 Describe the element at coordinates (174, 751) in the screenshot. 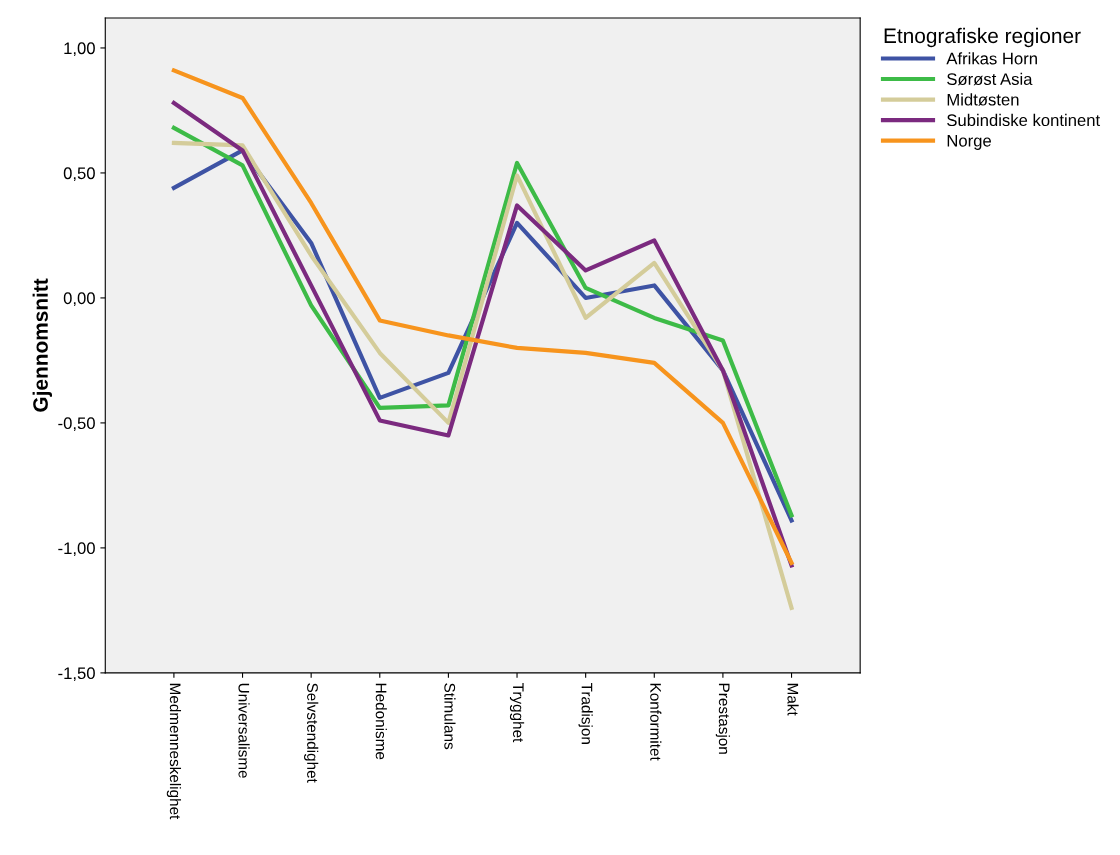

I see `x-tick-label: Medmenneskelighet` at that location.